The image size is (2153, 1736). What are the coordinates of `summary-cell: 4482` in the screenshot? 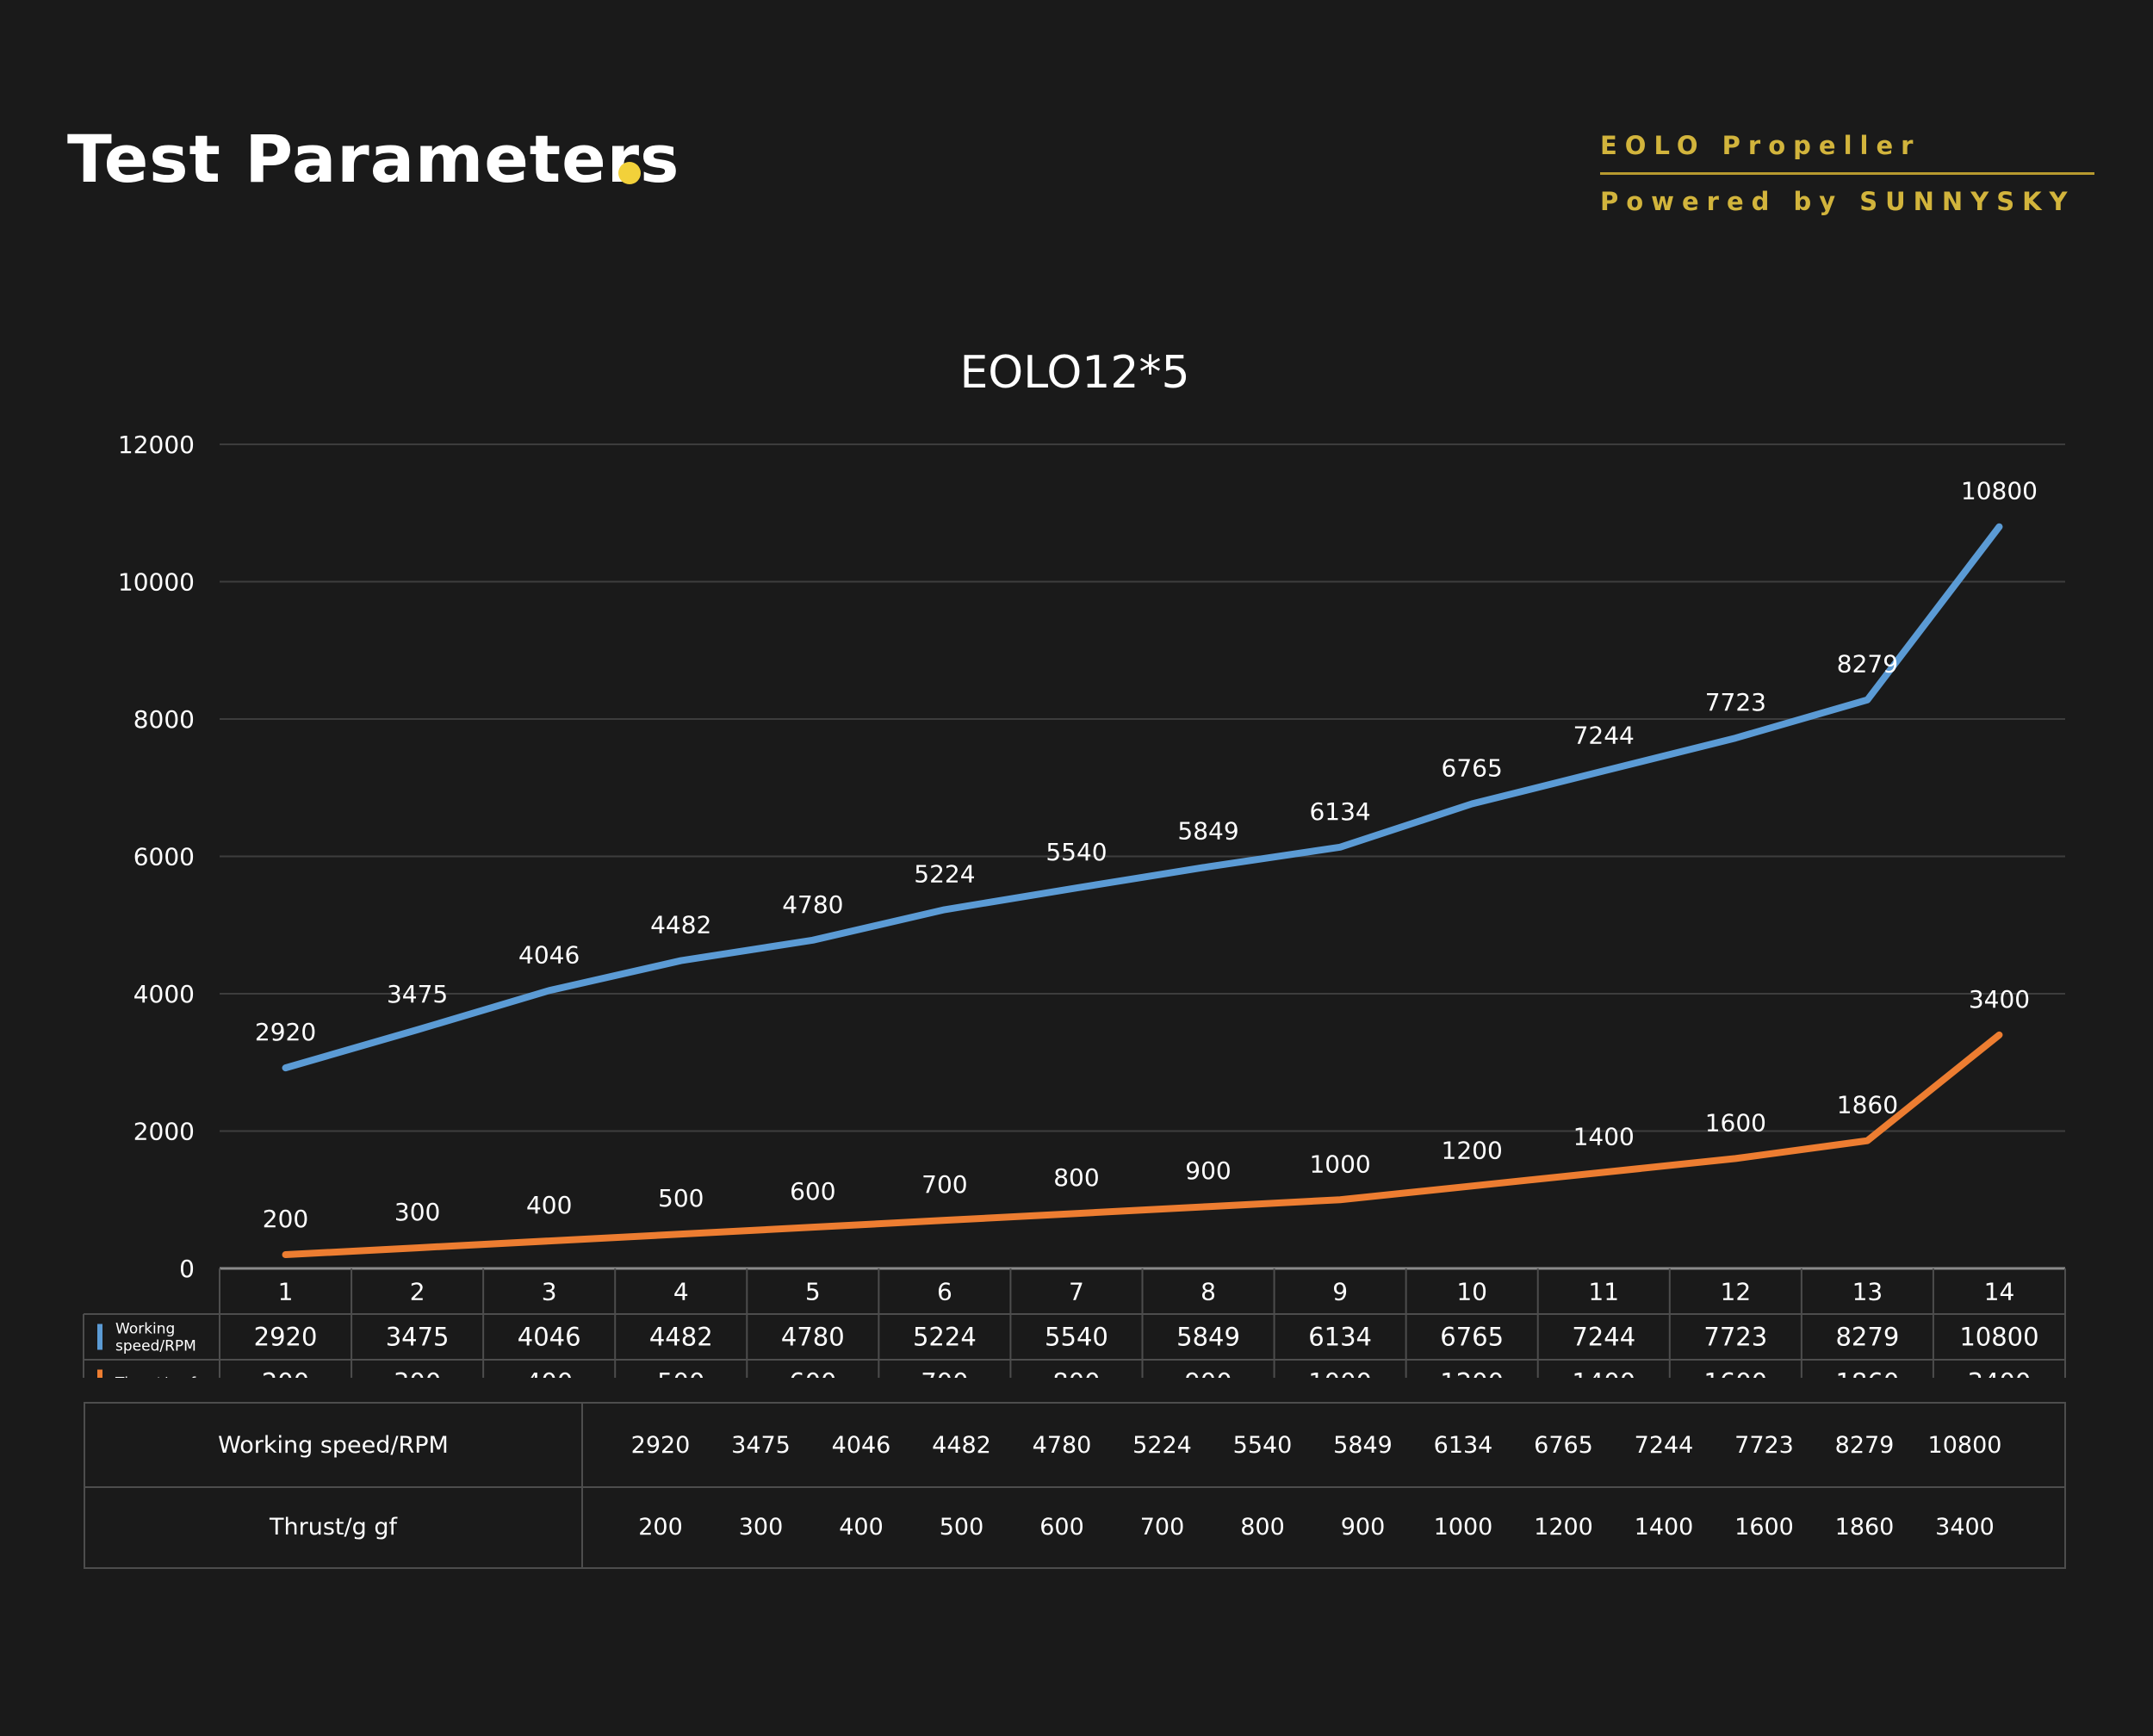 It's located at (962, 1445).